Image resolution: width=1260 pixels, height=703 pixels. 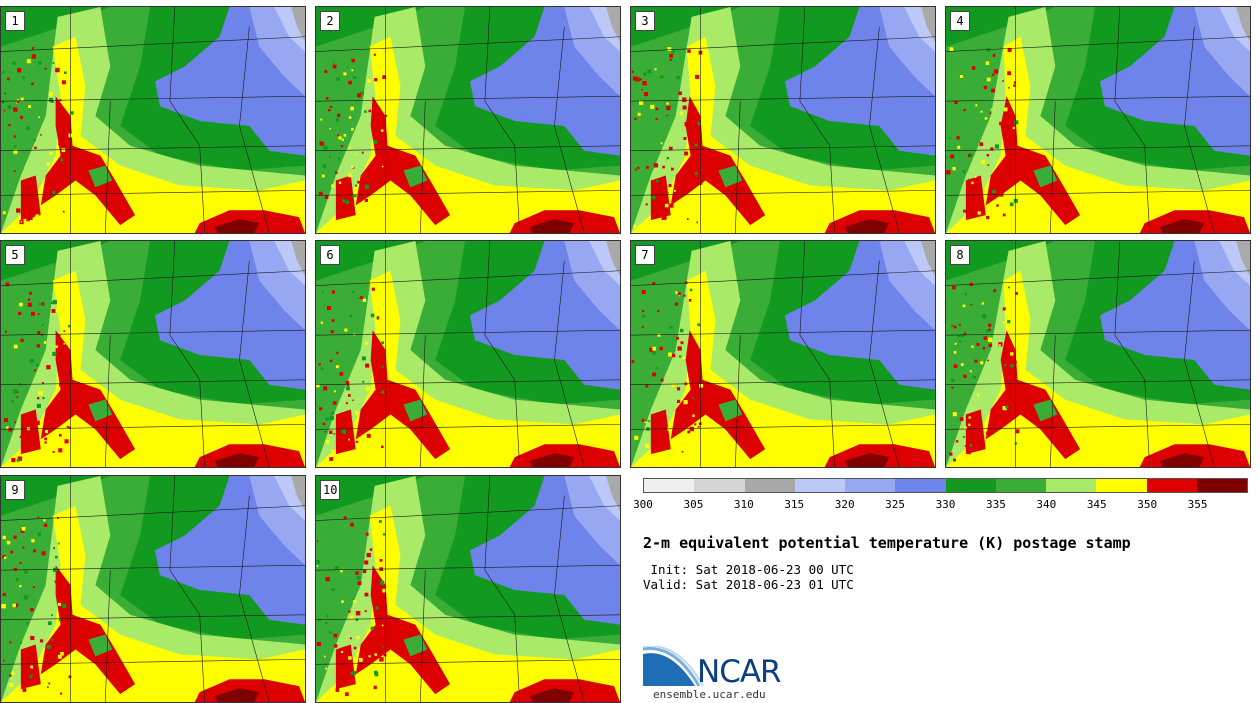 I want to click on colorbar-tick-label: 325, so click(x=895, y=504).